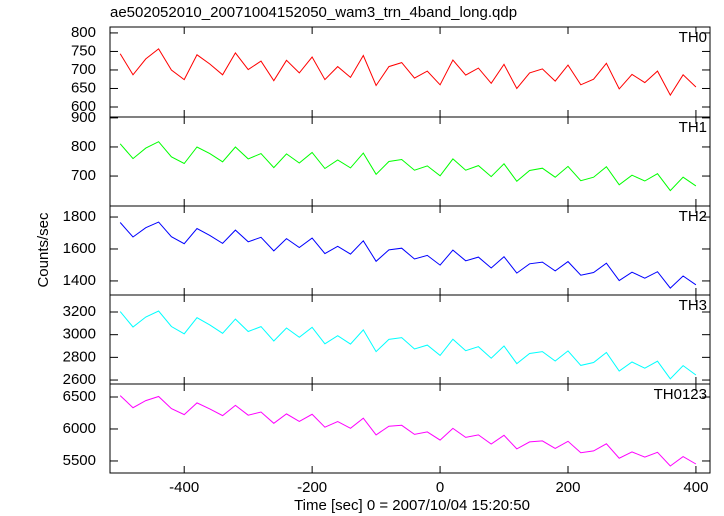 Image resolution: width=724 pixels, height=516 pixels. What do you see at coordinates (693, 216) in the screenshot?
I see `panel-label: TH2` at bounding box center [693, 216].